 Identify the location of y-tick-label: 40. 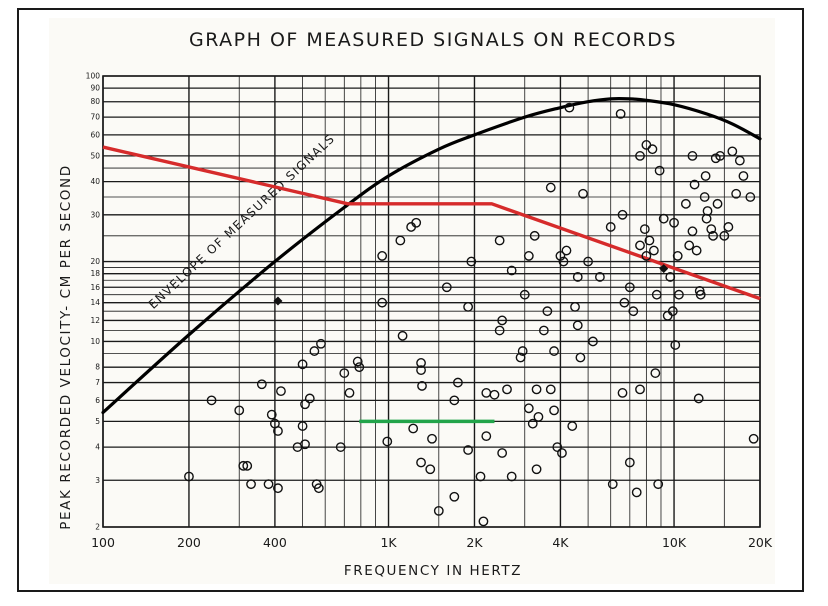
(95, 181).